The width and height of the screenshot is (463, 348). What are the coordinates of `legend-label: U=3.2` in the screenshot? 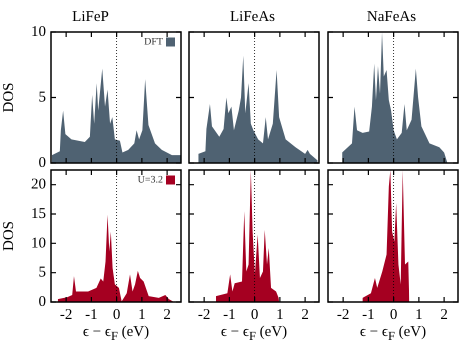 It's located at (151, 180).